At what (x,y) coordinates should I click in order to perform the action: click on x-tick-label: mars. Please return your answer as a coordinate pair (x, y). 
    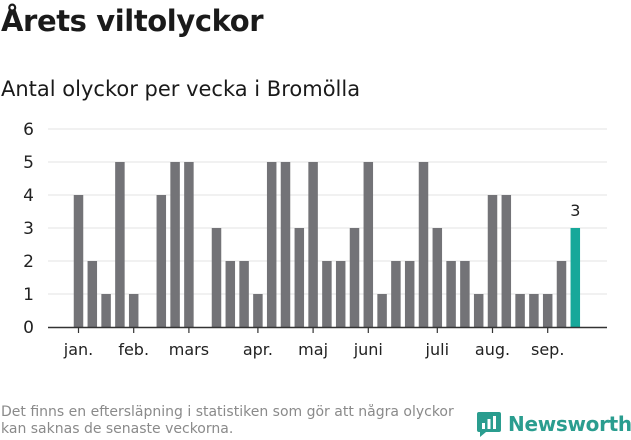
    Looking at the image, I should click on (189, 349).